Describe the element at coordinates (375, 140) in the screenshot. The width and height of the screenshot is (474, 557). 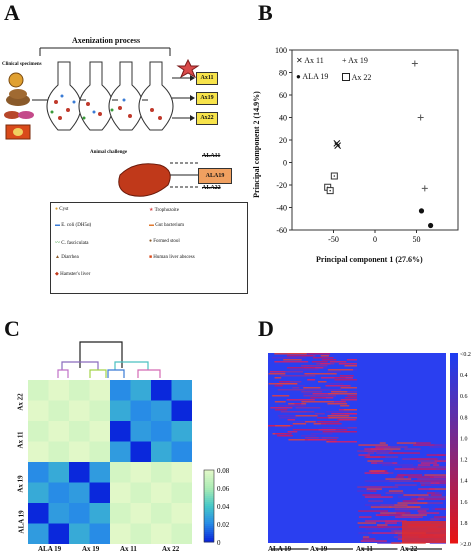
I see `pca-plot-frame` at that location.